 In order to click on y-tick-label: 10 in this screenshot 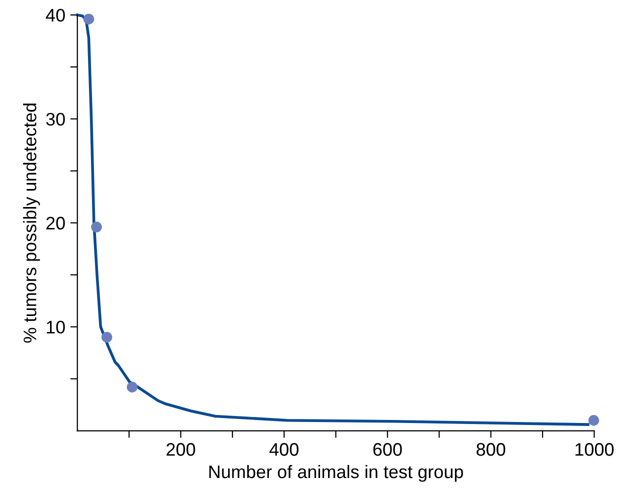, I will do `click(55, 327)`.